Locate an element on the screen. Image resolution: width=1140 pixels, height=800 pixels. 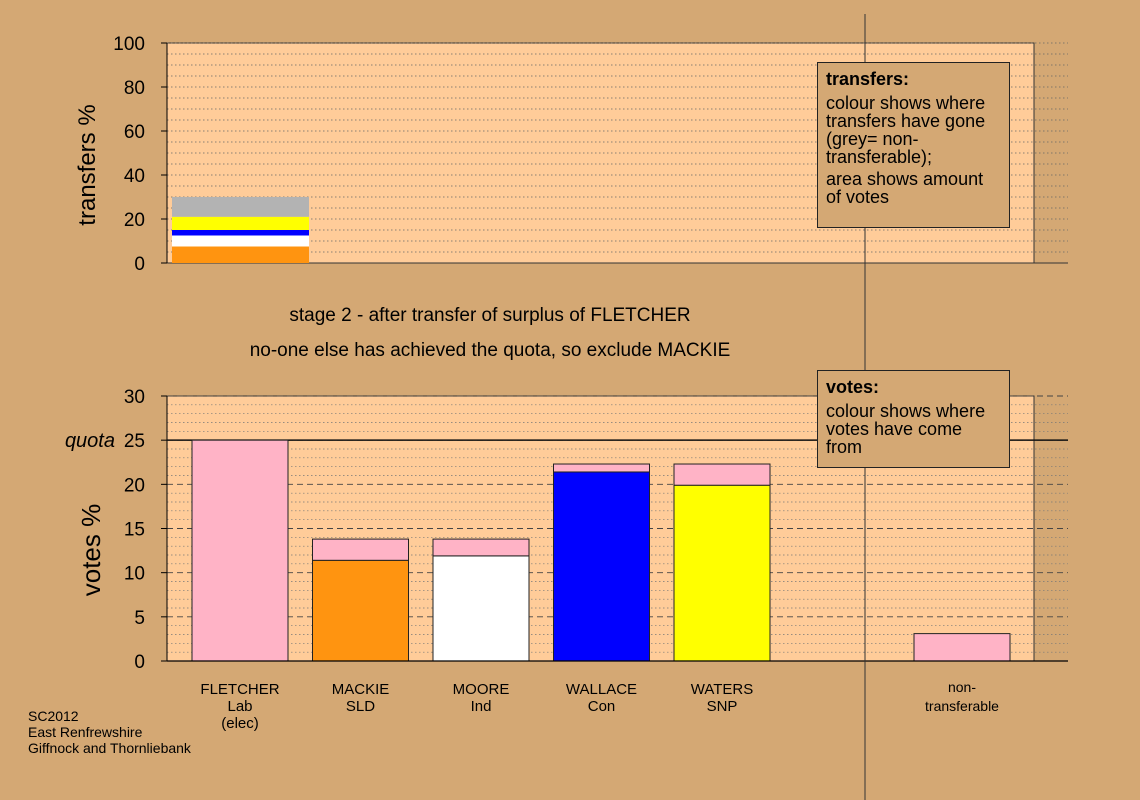
votes-legend-text: colour shows where votes have come from is located at coordinates (906, 429).